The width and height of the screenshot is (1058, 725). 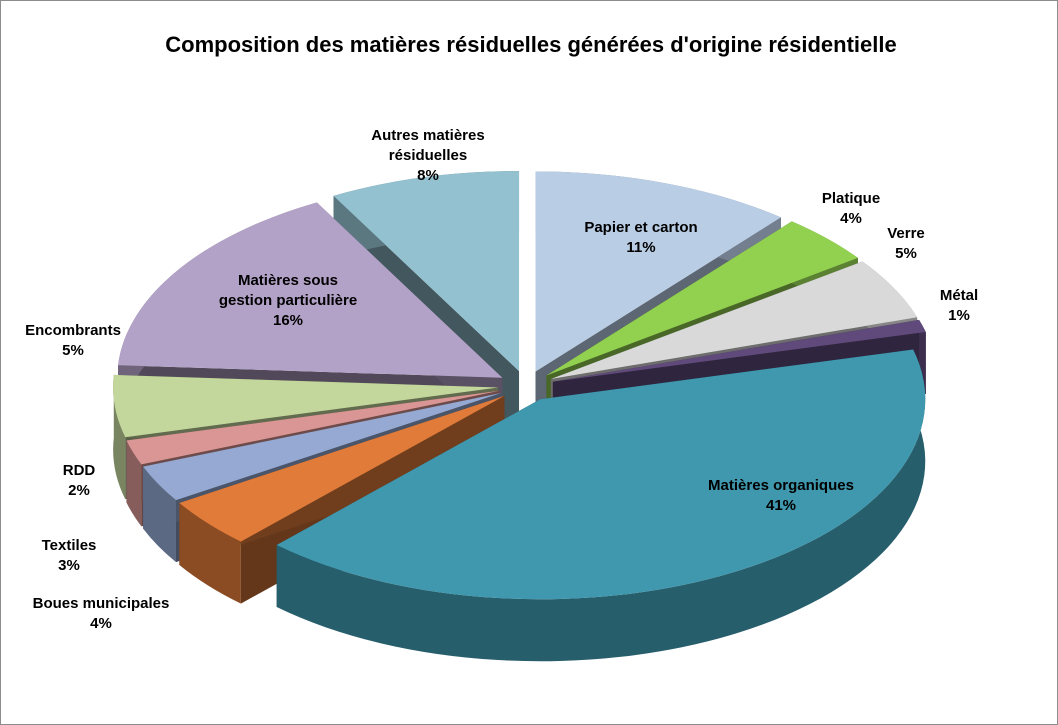 What do you see at coordinates (906, 233) in the screenshot?
I see `category-label: Verre` at bounding box center [906, 233].